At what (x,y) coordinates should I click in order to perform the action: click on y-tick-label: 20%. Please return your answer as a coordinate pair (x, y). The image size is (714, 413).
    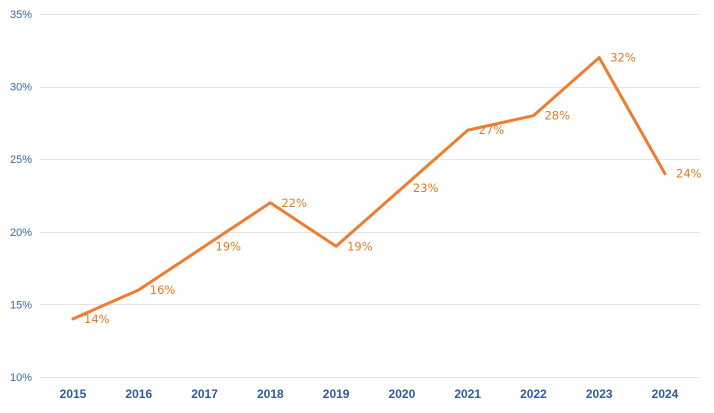
    Looking at the image, I should click on (21, 233).